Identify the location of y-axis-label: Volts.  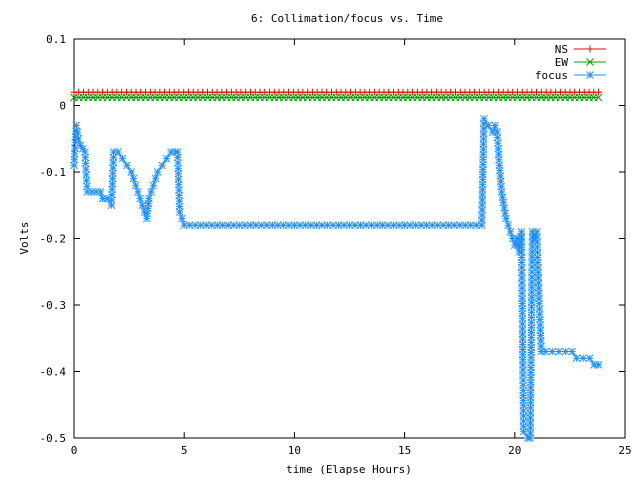
(24, 237).